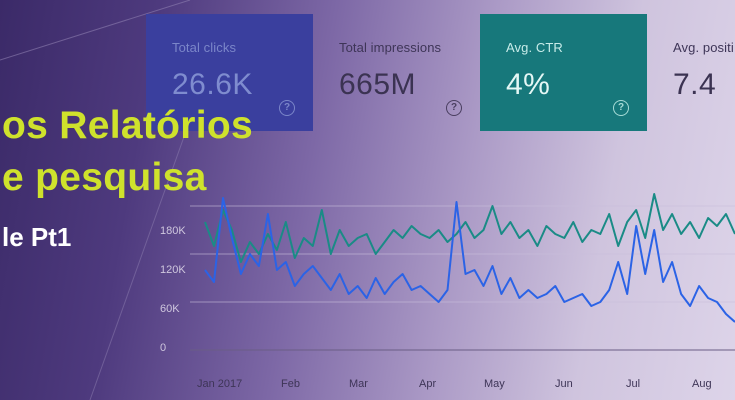  I want to click on total-clicks-label: Total clicks, so click(204, 47).